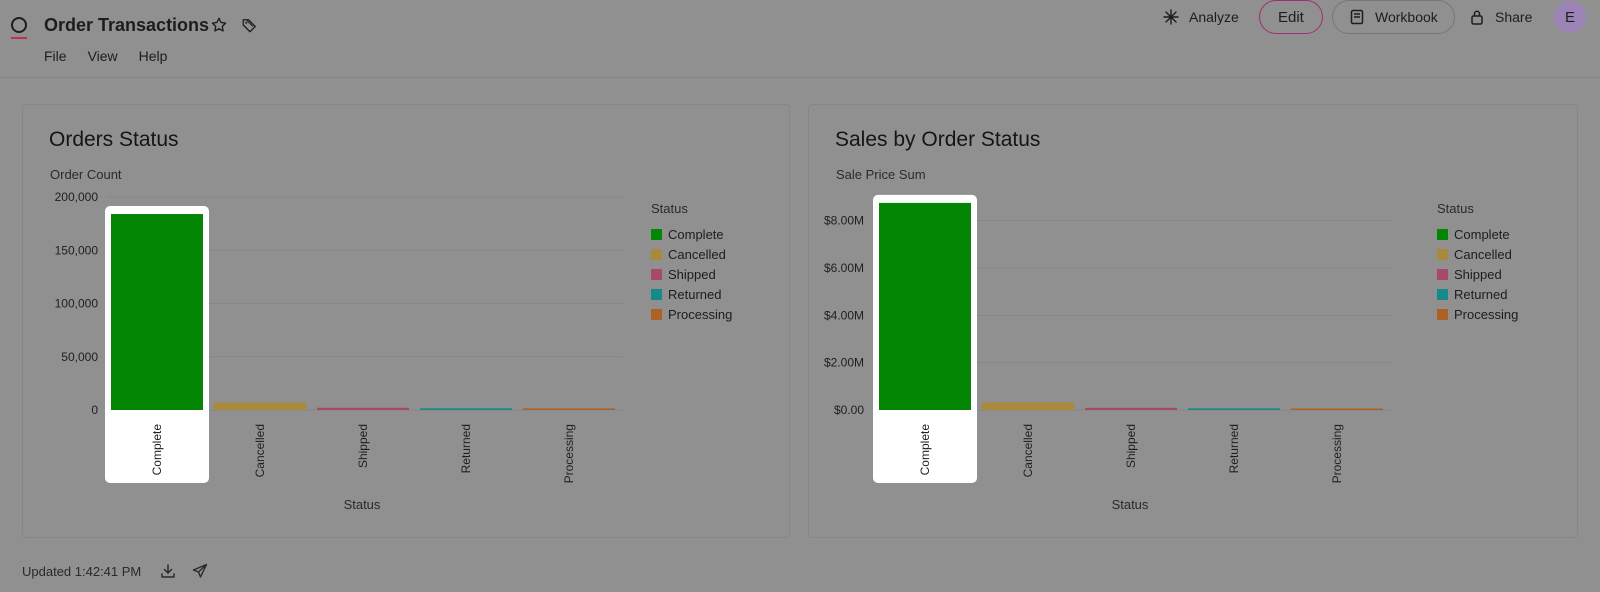 This screenshot has height=592, width=1600. What do you see at coordinates (844, 315) in the screenshot?
I see `y-tick-label: $4.00M` at bounding box center [844, 315].